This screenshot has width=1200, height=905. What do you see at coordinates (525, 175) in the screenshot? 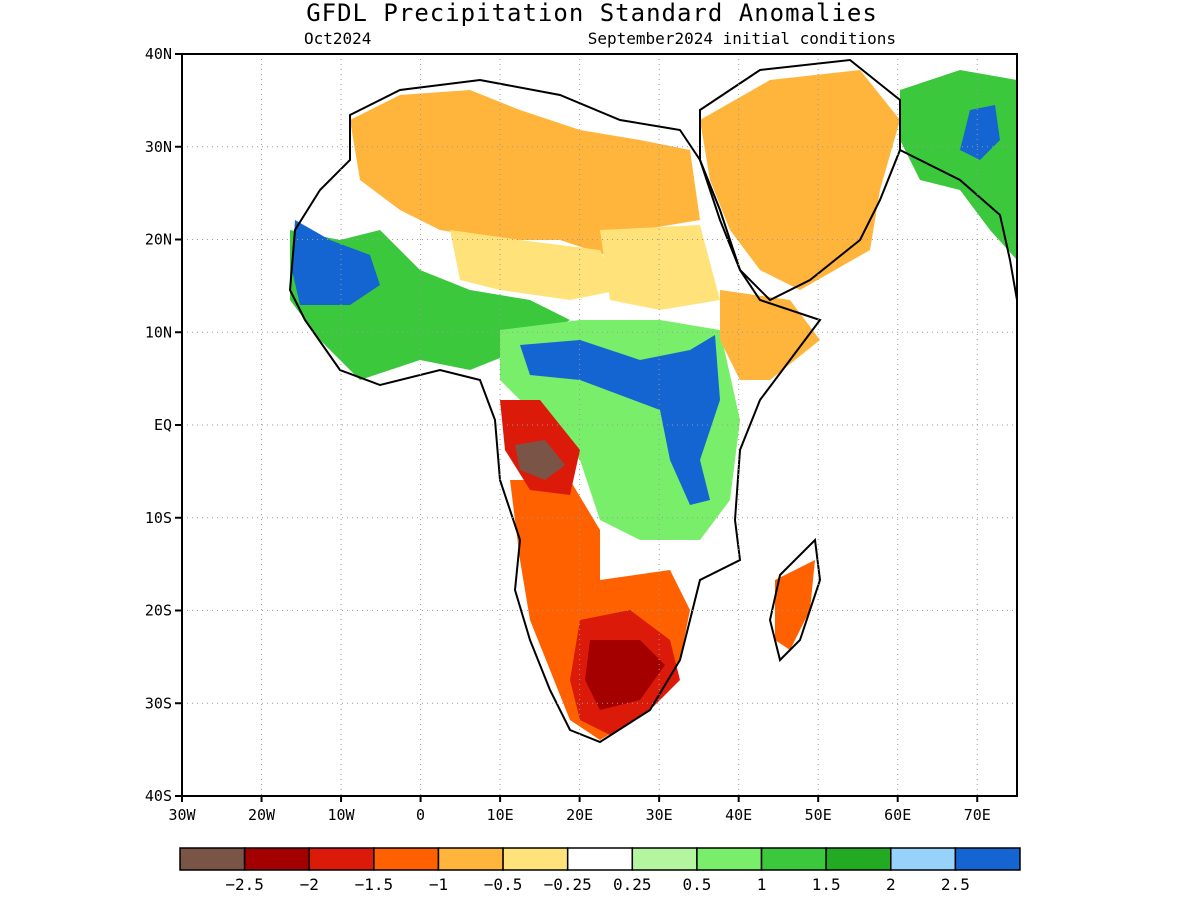
I see `anomaly-sahara-orange` at bounding box center [525, 175].